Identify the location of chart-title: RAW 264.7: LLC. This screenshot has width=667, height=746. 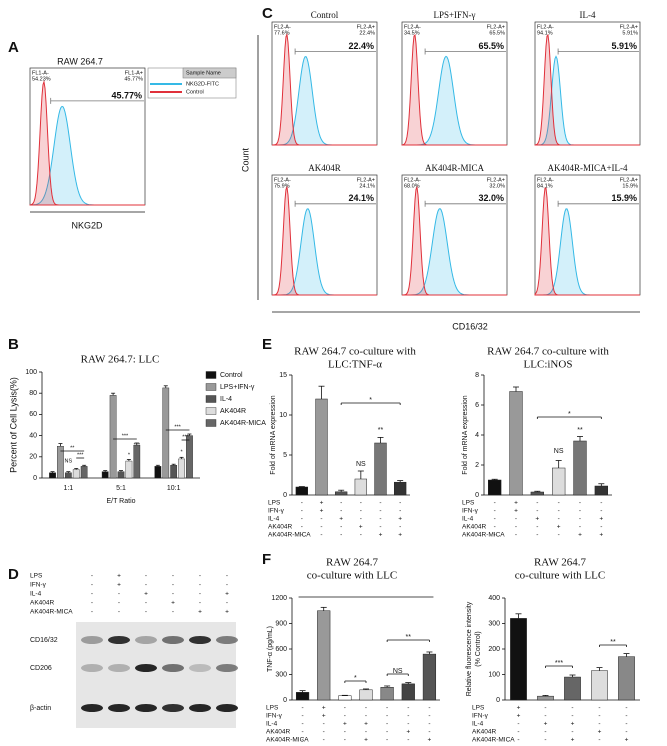
(120, 360).